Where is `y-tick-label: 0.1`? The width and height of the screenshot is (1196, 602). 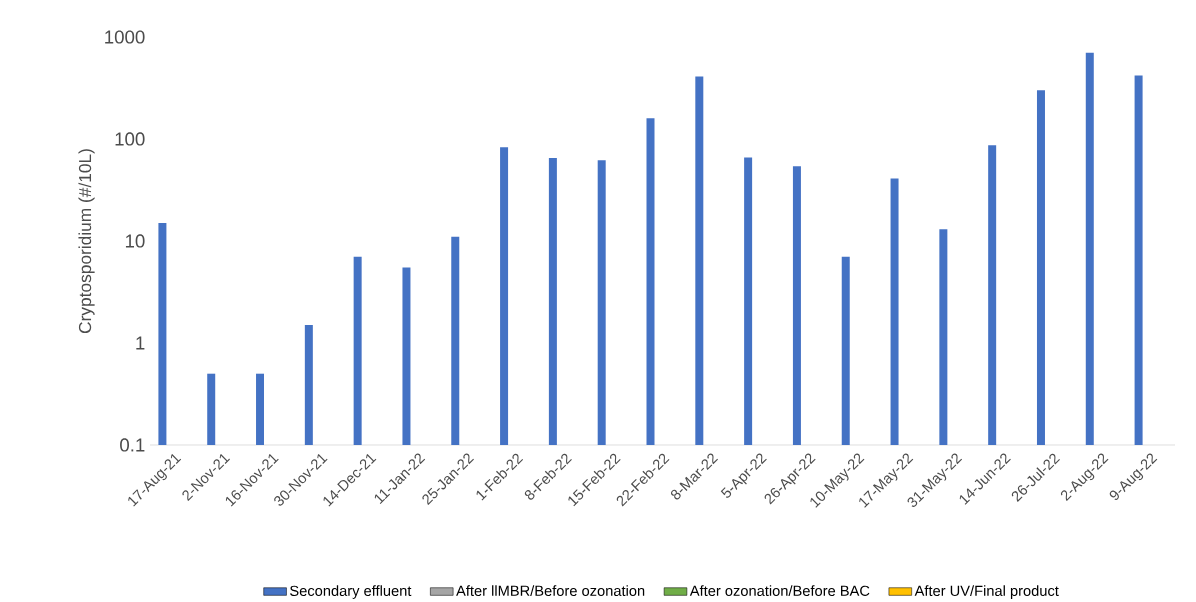
y-tick-label: 0.1 is located at coordinates (132, 445).